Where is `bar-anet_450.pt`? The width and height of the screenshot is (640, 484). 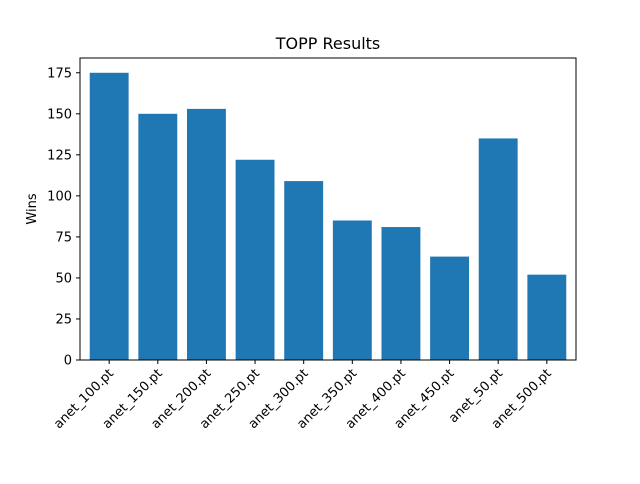
bar-anet_450.pt is located at coordinates (450, 308).